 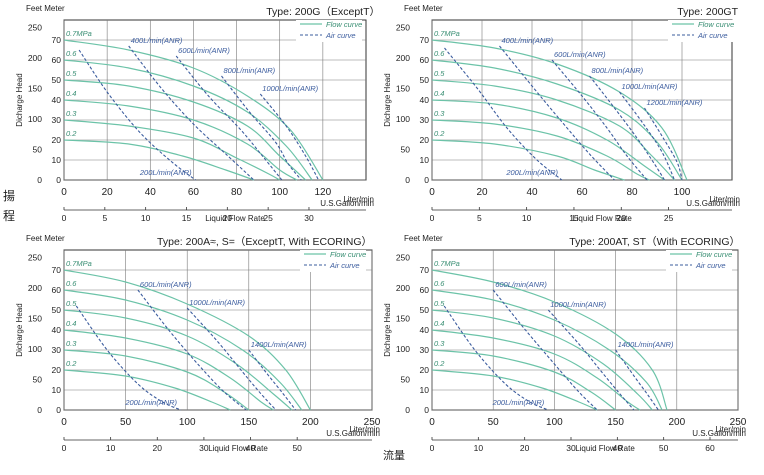 What do you see at coordinates (654, 242) in the screenshot?
I see `chart-title: Type: 200AT, ST（With ECORING）` at bounding box center [654, 242].